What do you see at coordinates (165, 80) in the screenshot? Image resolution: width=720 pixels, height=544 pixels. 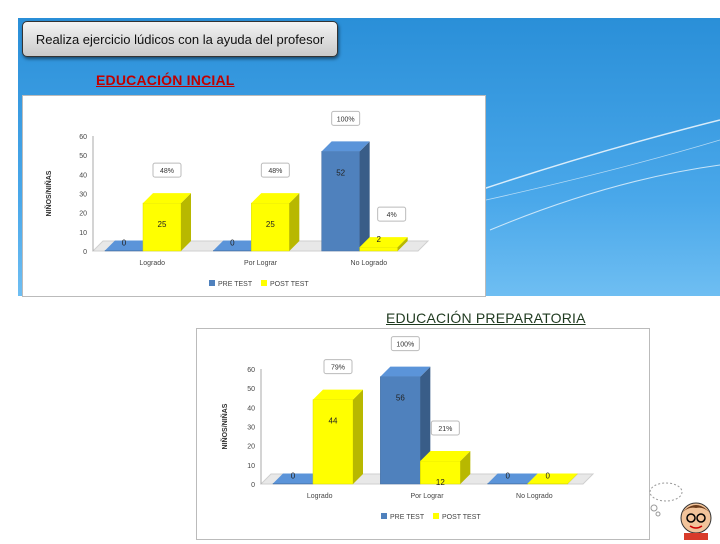 I see `section-title-inicial: EDUCACIÓN INCIAL` at bounding box center [165, 80].